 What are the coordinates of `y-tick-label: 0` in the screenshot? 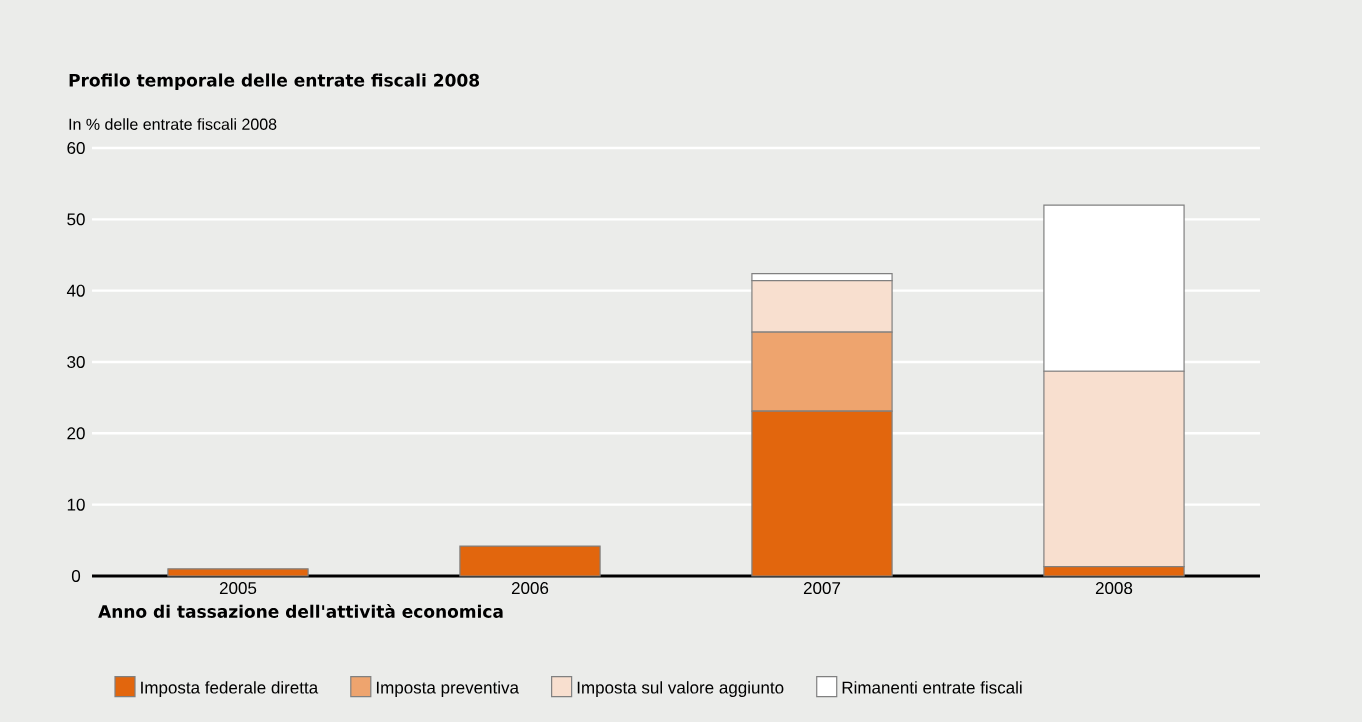 It's located at (76, 575).